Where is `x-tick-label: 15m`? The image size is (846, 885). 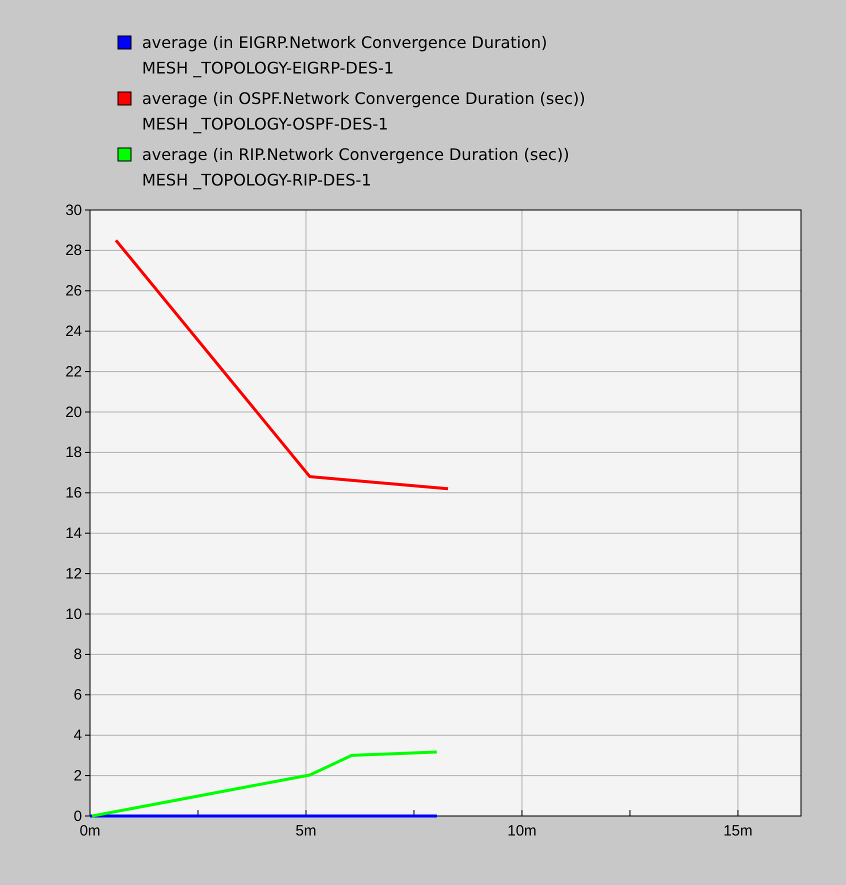
x-tick-label: 15m is located at coordinates (738, 831).